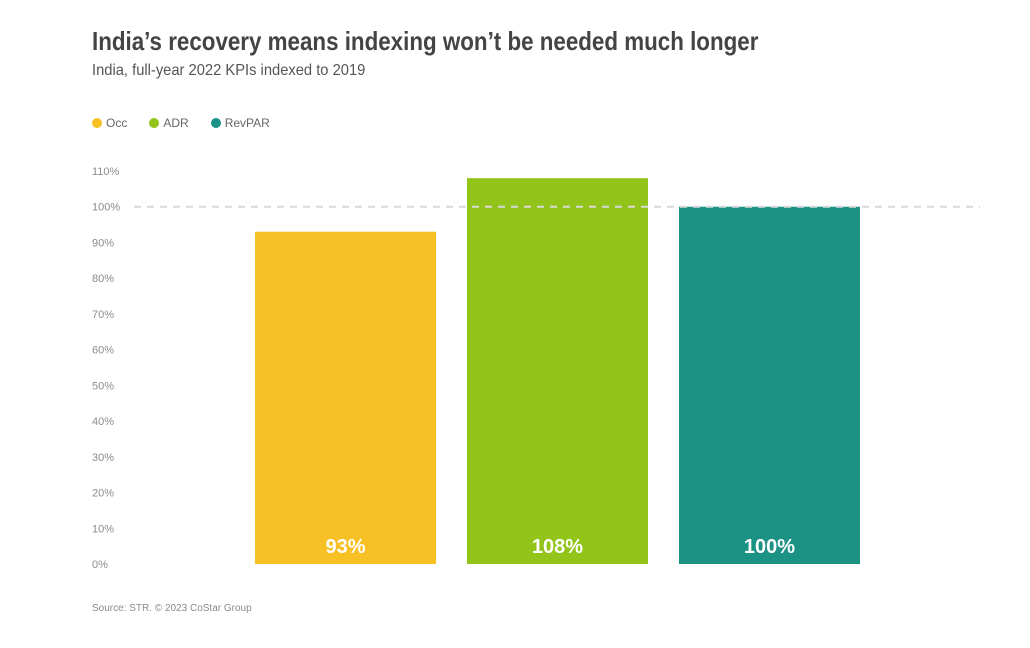 The image size is (1030, 648). Describe the element at coordinates (103, 315) in the screenshot. I see `y-tick-label: 70%` at that location.